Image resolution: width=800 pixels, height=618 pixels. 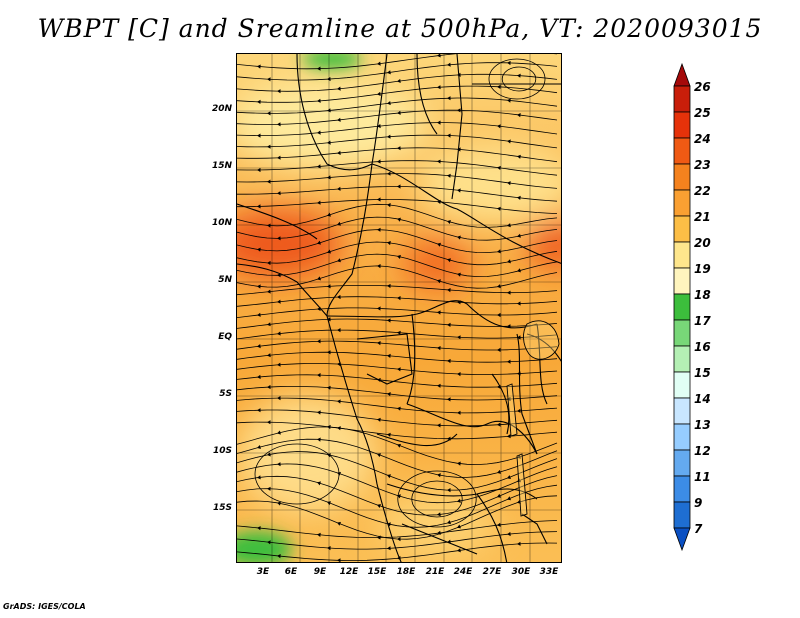 I want to click on colorbar-tick-label: 20, so click(x=702, y=243).